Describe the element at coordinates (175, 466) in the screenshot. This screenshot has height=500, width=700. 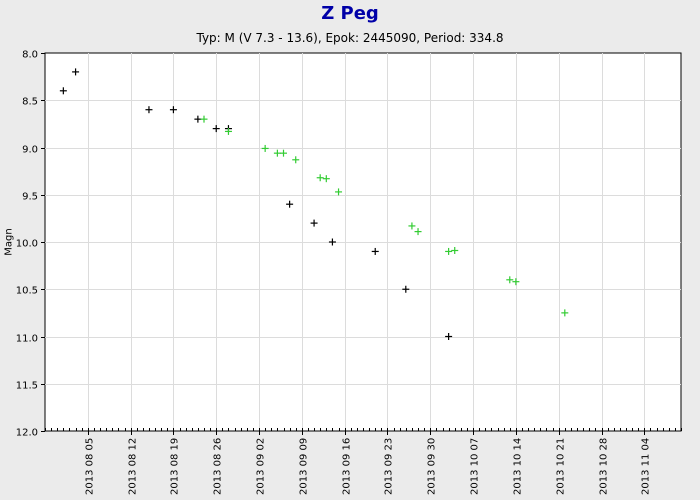
I see `x-tick-label: 2013 08 19` at that location.